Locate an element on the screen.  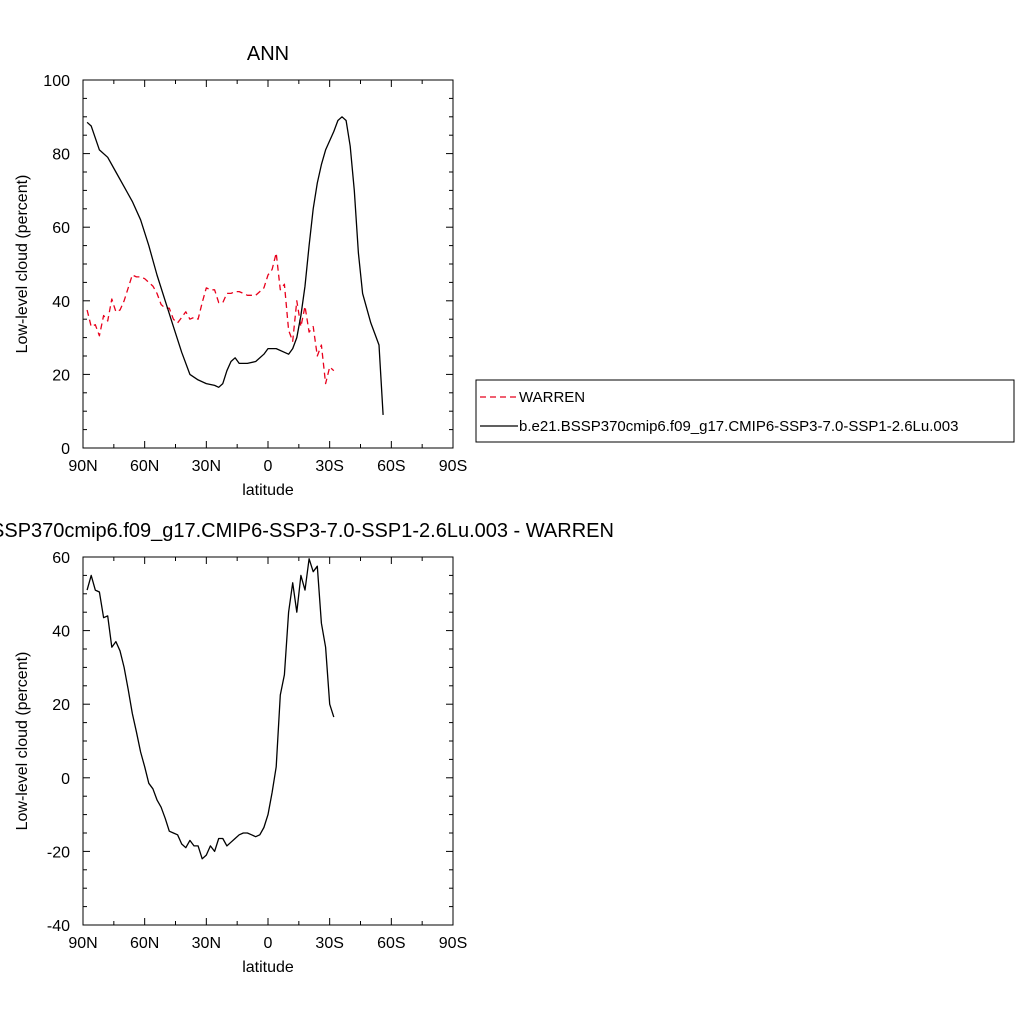
legend-box is located at coordinates (745, 411).